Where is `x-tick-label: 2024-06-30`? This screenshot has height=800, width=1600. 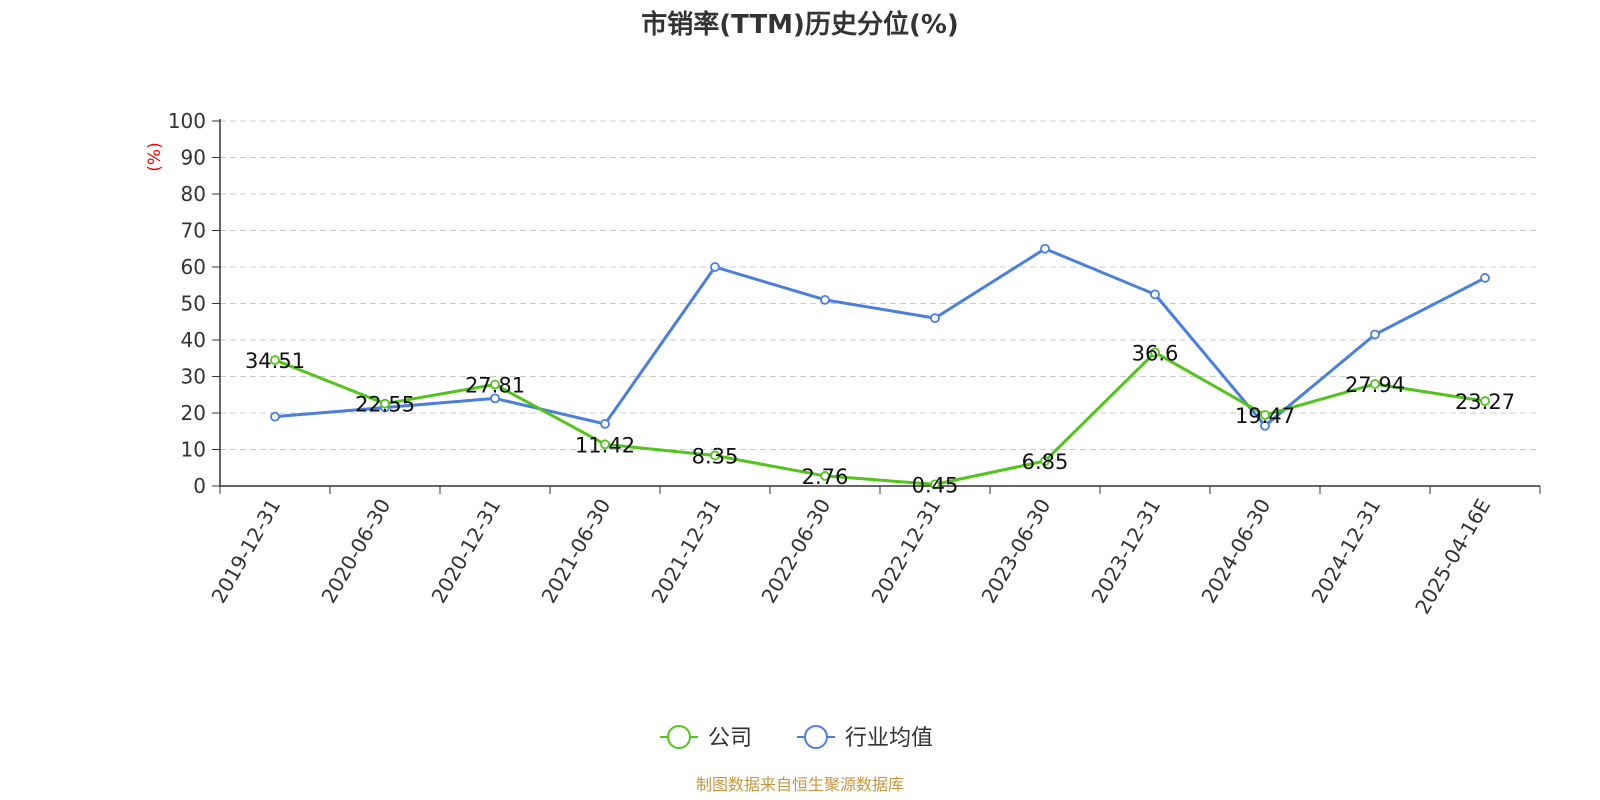 x-tick-label: 2024-06-30 is located at coordinates (1235, 551).